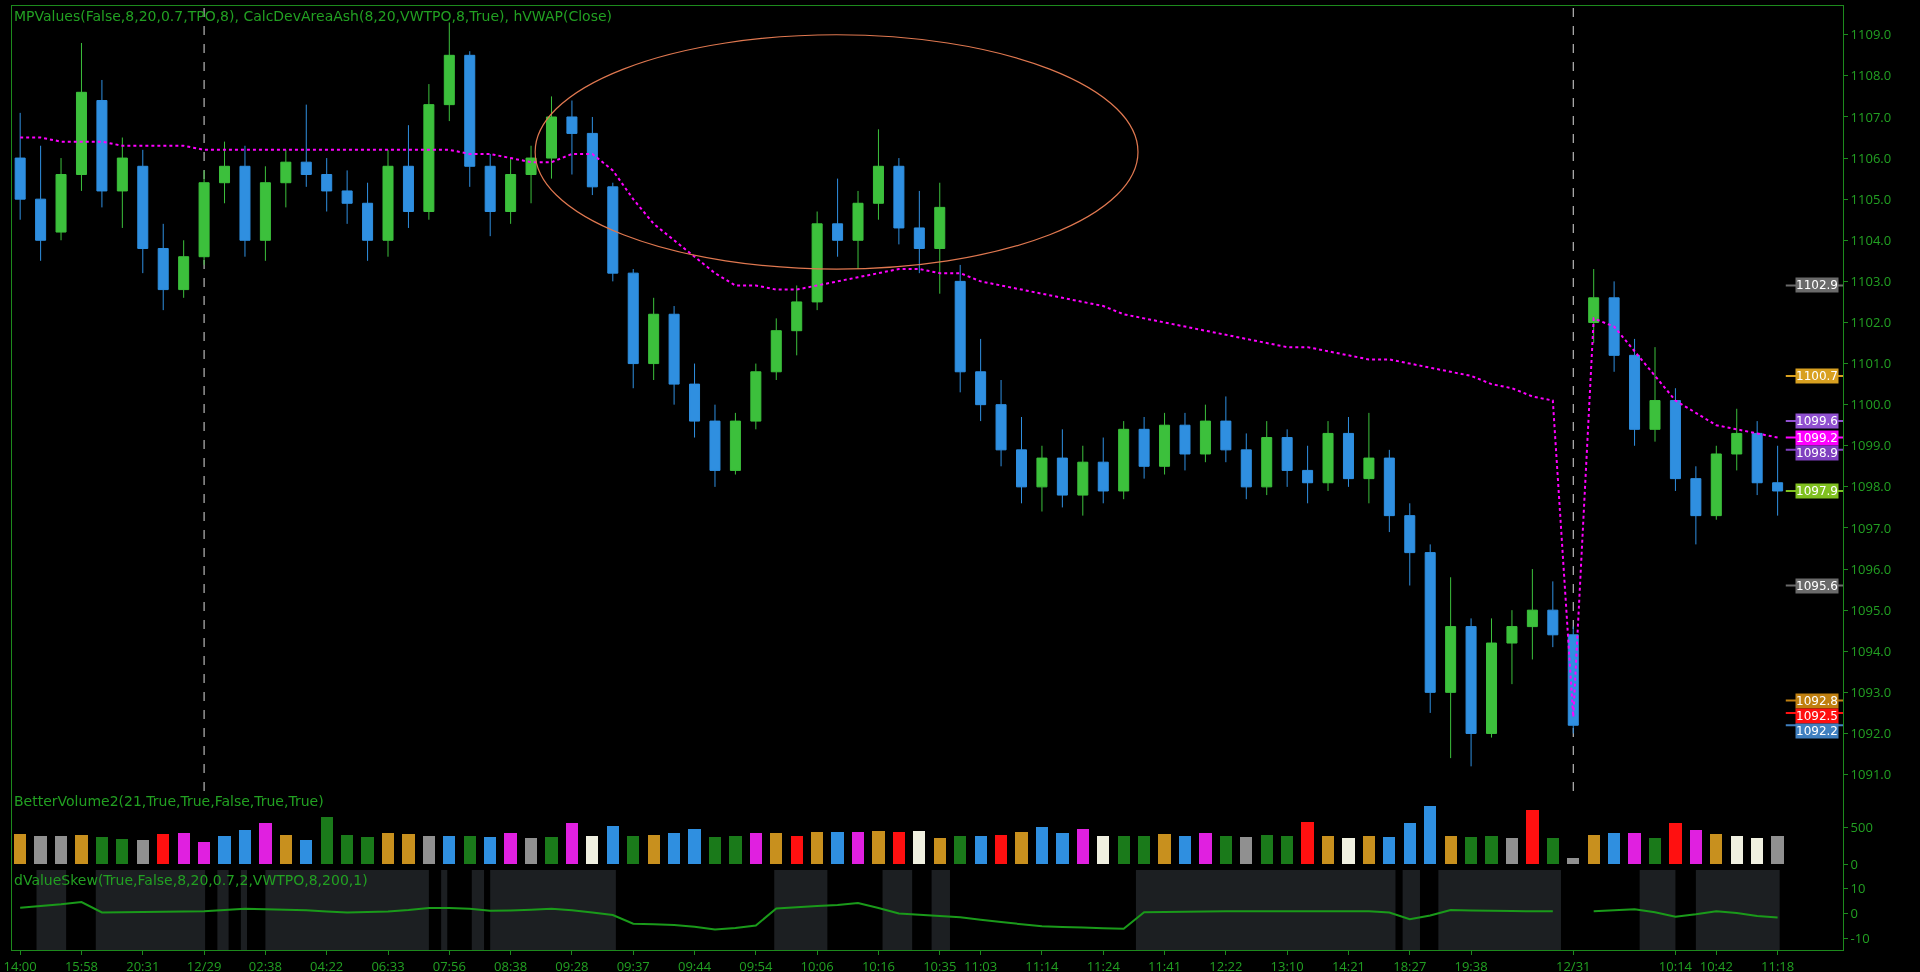  Describe the element at coordinates (1871, 774) in the screenshot. I see `y-tick-label: 1091.0` at that location.